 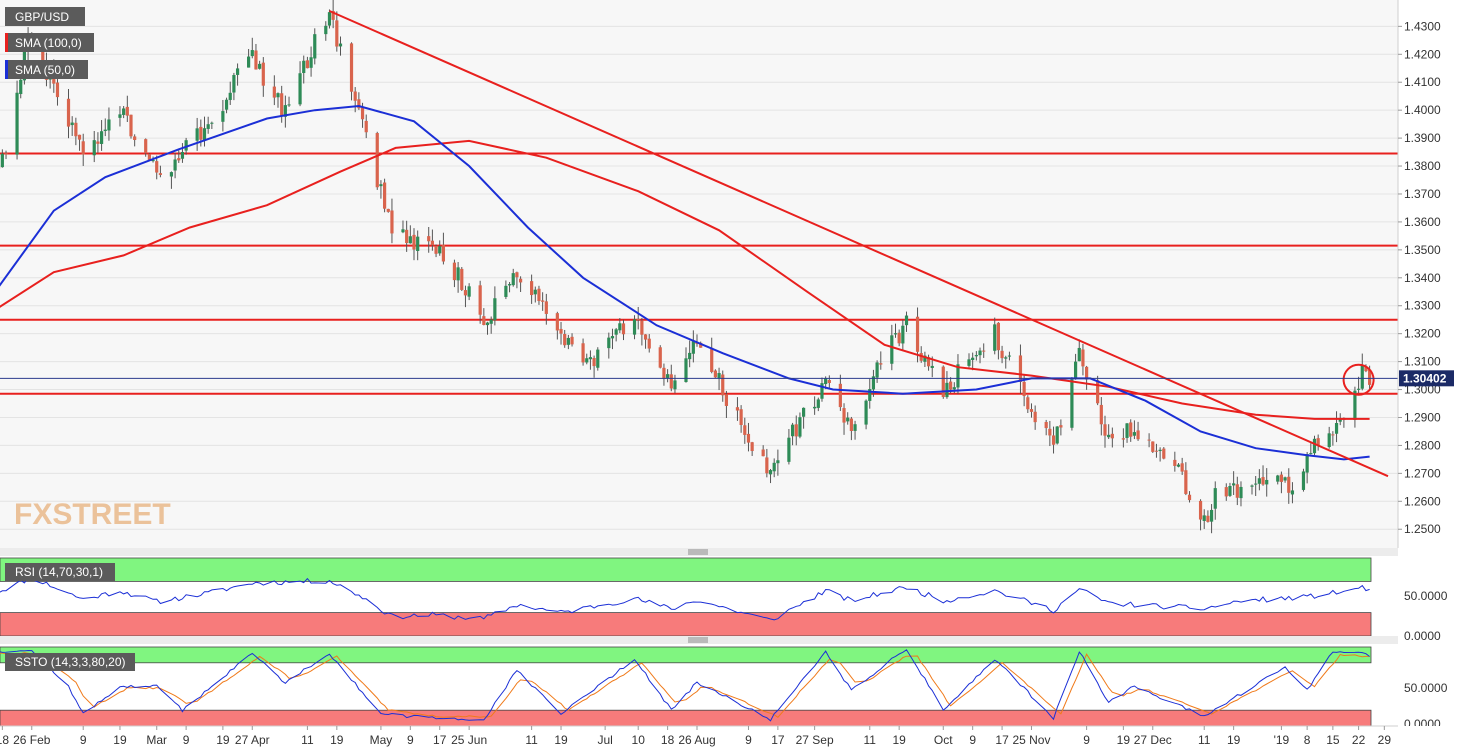 I want to click on price-tick-label: 1.3400, so click(x=1422, y=278).